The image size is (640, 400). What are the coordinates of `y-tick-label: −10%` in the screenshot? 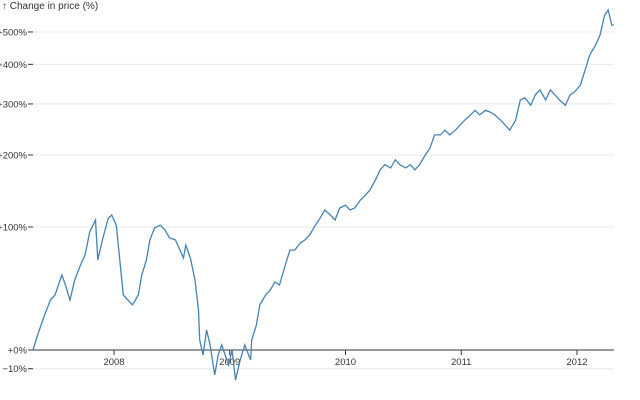 It's located at (14, 369).